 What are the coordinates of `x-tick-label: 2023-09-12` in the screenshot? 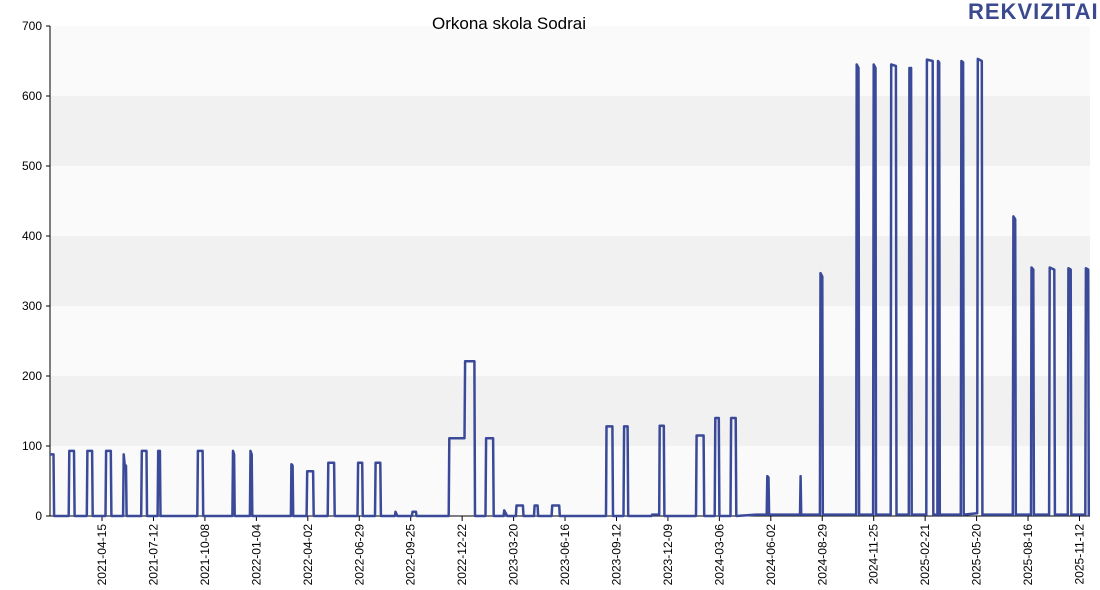 It's located at (616, 555).